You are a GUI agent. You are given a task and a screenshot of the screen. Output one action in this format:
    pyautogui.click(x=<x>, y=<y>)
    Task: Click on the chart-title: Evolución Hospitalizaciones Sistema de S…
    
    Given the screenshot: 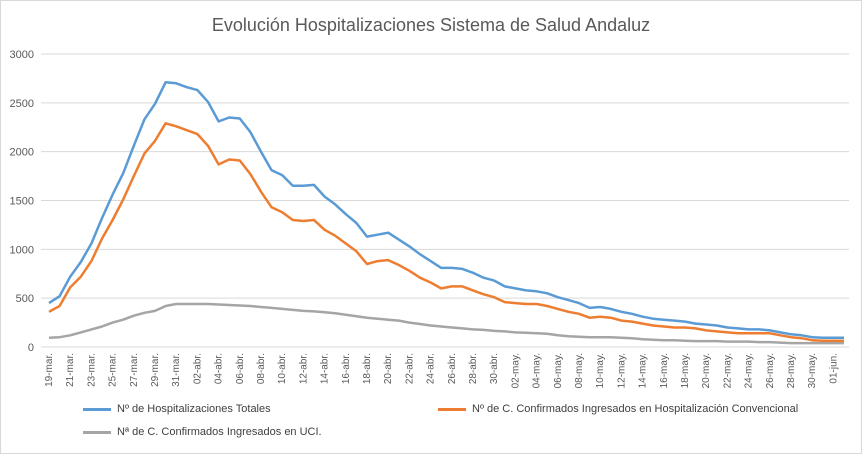 What is the action you would take?
    pyautogui.click(x=431, y=25)
    